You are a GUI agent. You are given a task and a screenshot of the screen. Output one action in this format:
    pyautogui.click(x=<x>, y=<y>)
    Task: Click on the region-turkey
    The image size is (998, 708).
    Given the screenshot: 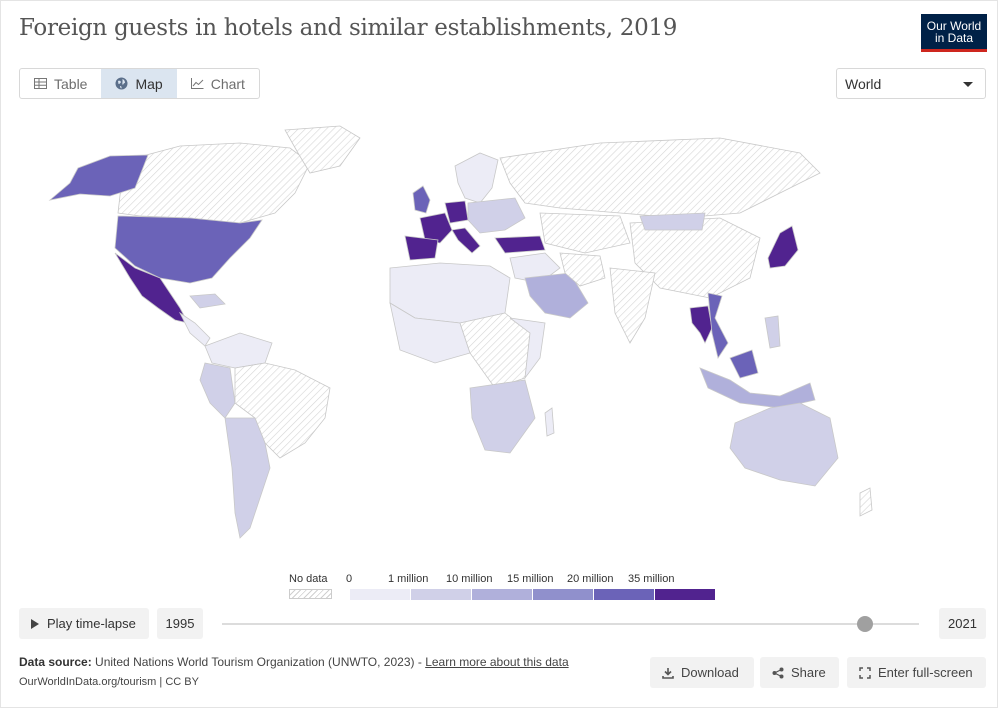 What is the action you would take?
    pyautogui.click(x=520, y=244)
    